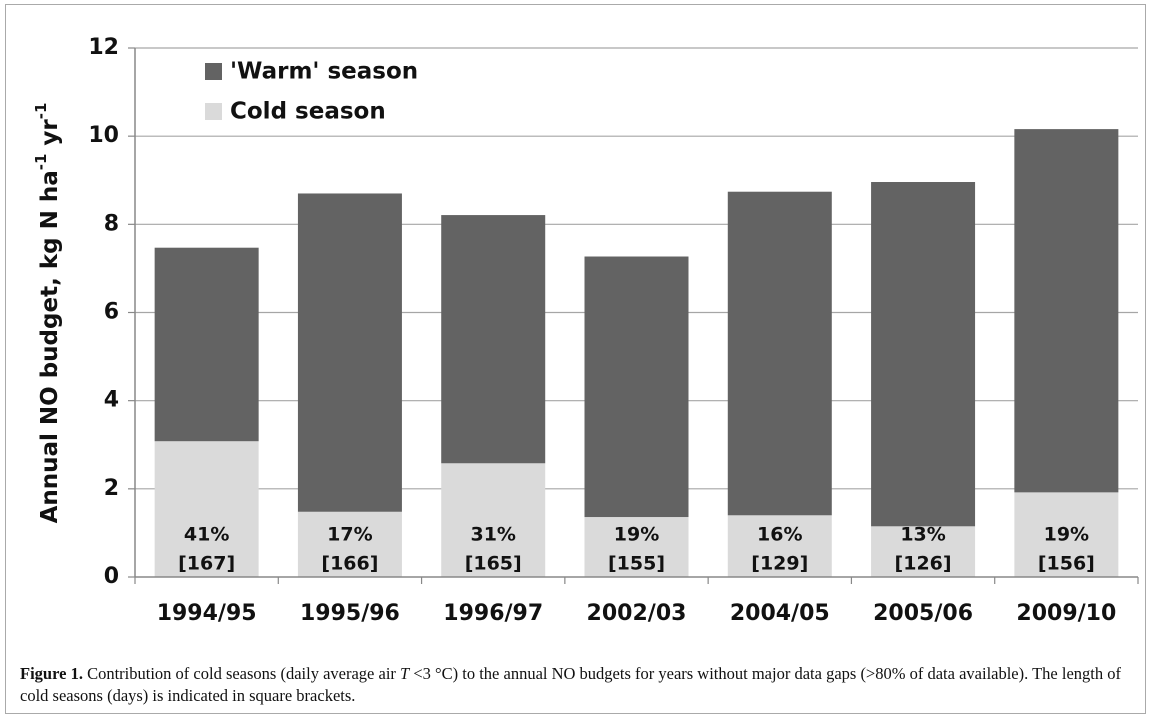 Image resolution: width=1153 pixels, height=722 pixels. I want to click on share-label: 16%, so click(779, 535).